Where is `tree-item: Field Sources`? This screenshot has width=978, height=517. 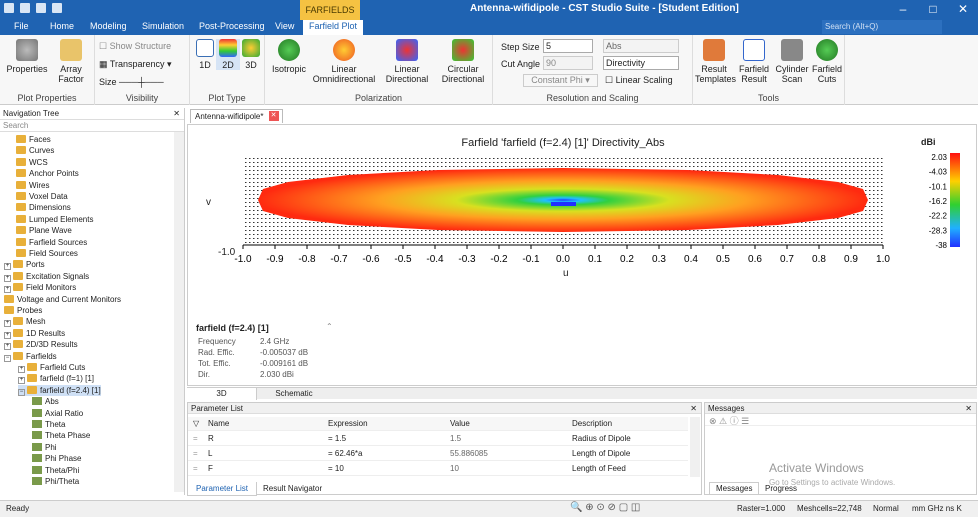 tree-item: Field Sources is located at coordinates (47, 253).